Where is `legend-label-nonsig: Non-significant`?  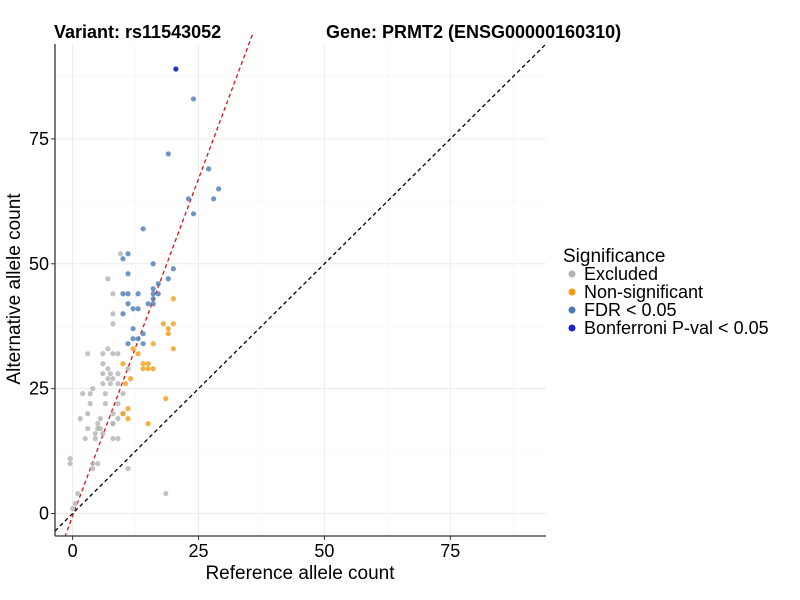 legend-label-nonsig: Non-significant is located at coordinates (643, 292).